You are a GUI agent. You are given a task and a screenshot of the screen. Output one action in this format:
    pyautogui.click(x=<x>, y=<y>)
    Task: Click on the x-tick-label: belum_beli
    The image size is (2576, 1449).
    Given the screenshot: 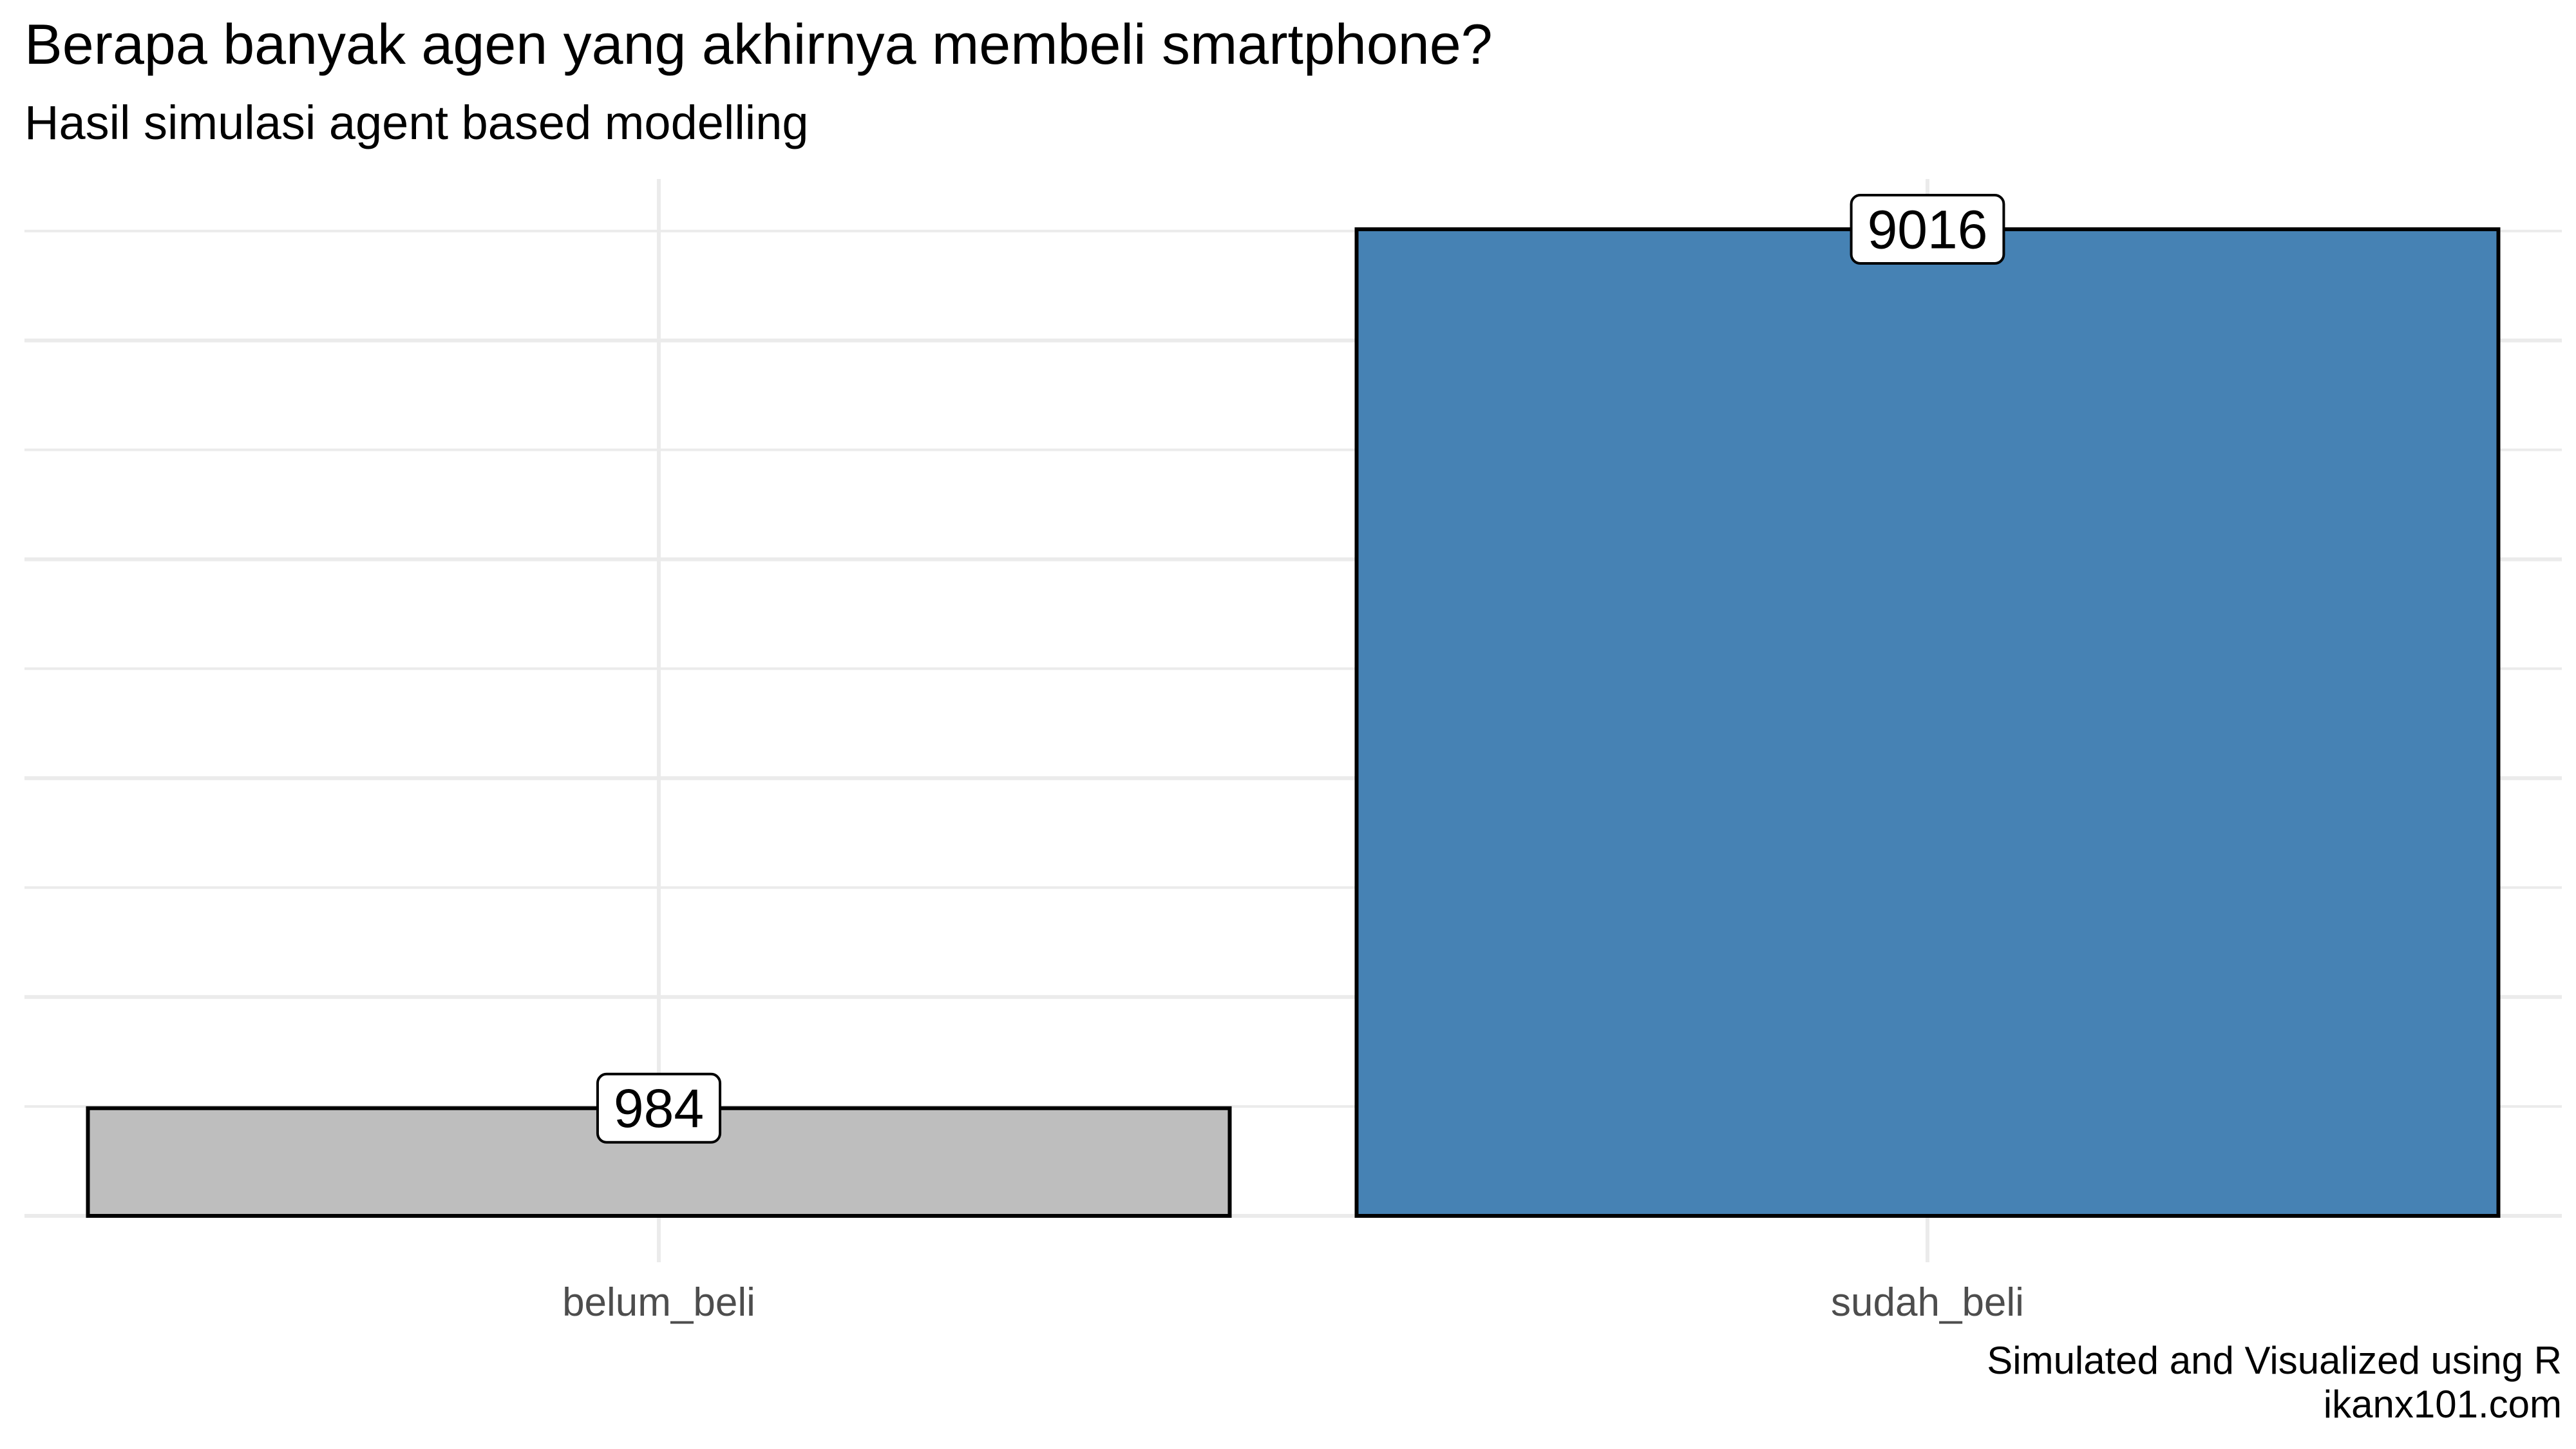 What is the action you would take?
    pyautogui.click(x=658, y=1302)
    